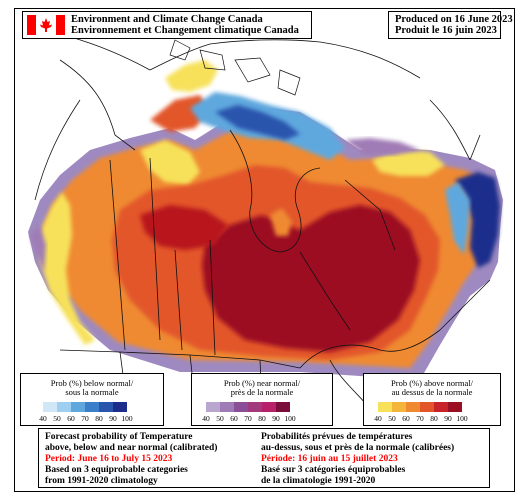  Describe the element at coordinates (92, 383) in the screenshot. I see `legend-below-title-en: Prob (%) below normal/` at that location.